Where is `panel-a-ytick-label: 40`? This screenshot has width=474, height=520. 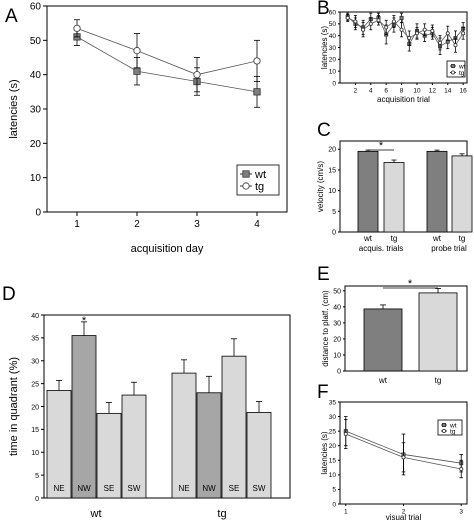 panel-a-ytick-label: 40 is located at coordinates (36, 75).